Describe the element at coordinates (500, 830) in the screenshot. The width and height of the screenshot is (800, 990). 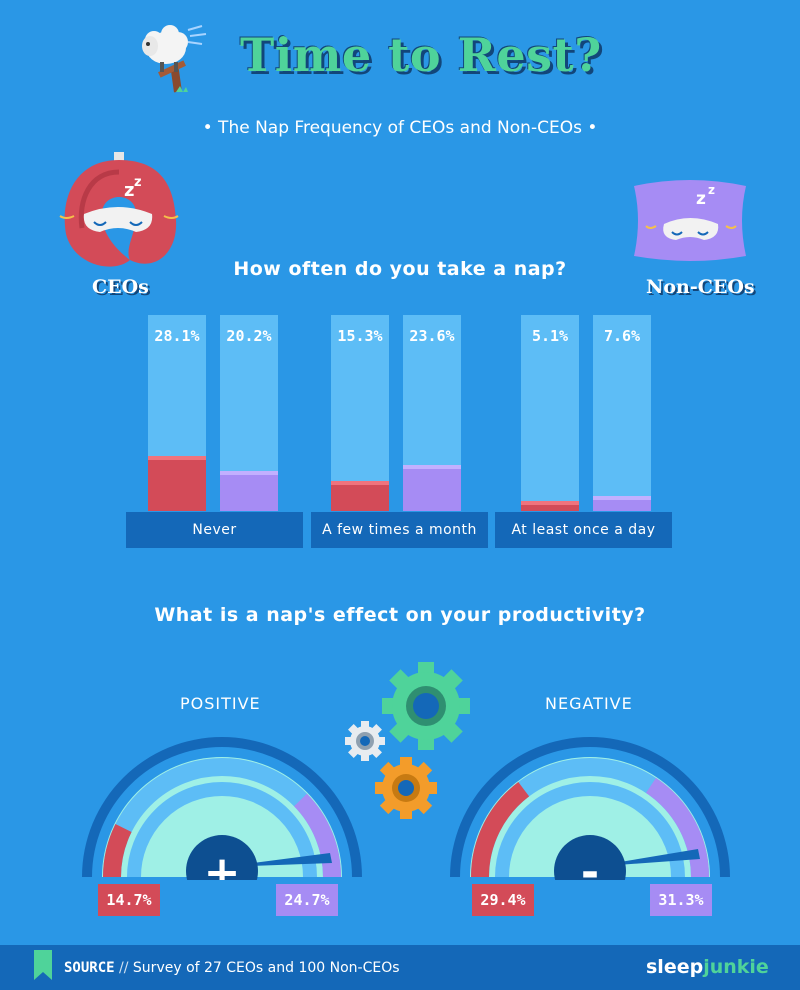
I see `gauge-negative-ceo-arc` at that location.